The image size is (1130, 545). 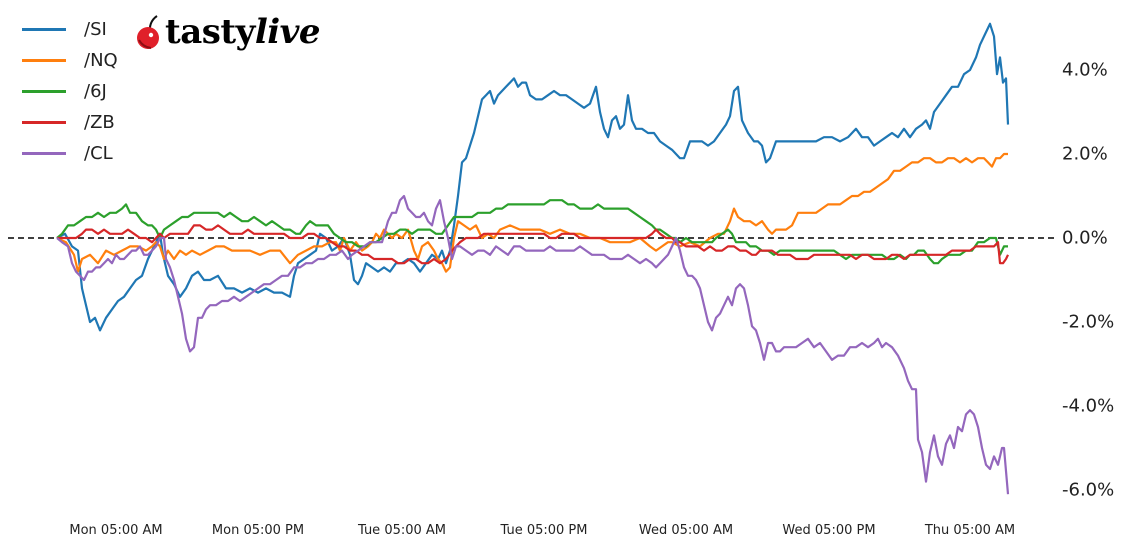 What do you see at coordinates (95, 91) in the screenshot?
I see `legend-label: /6J` at bounding box center [95, 91].